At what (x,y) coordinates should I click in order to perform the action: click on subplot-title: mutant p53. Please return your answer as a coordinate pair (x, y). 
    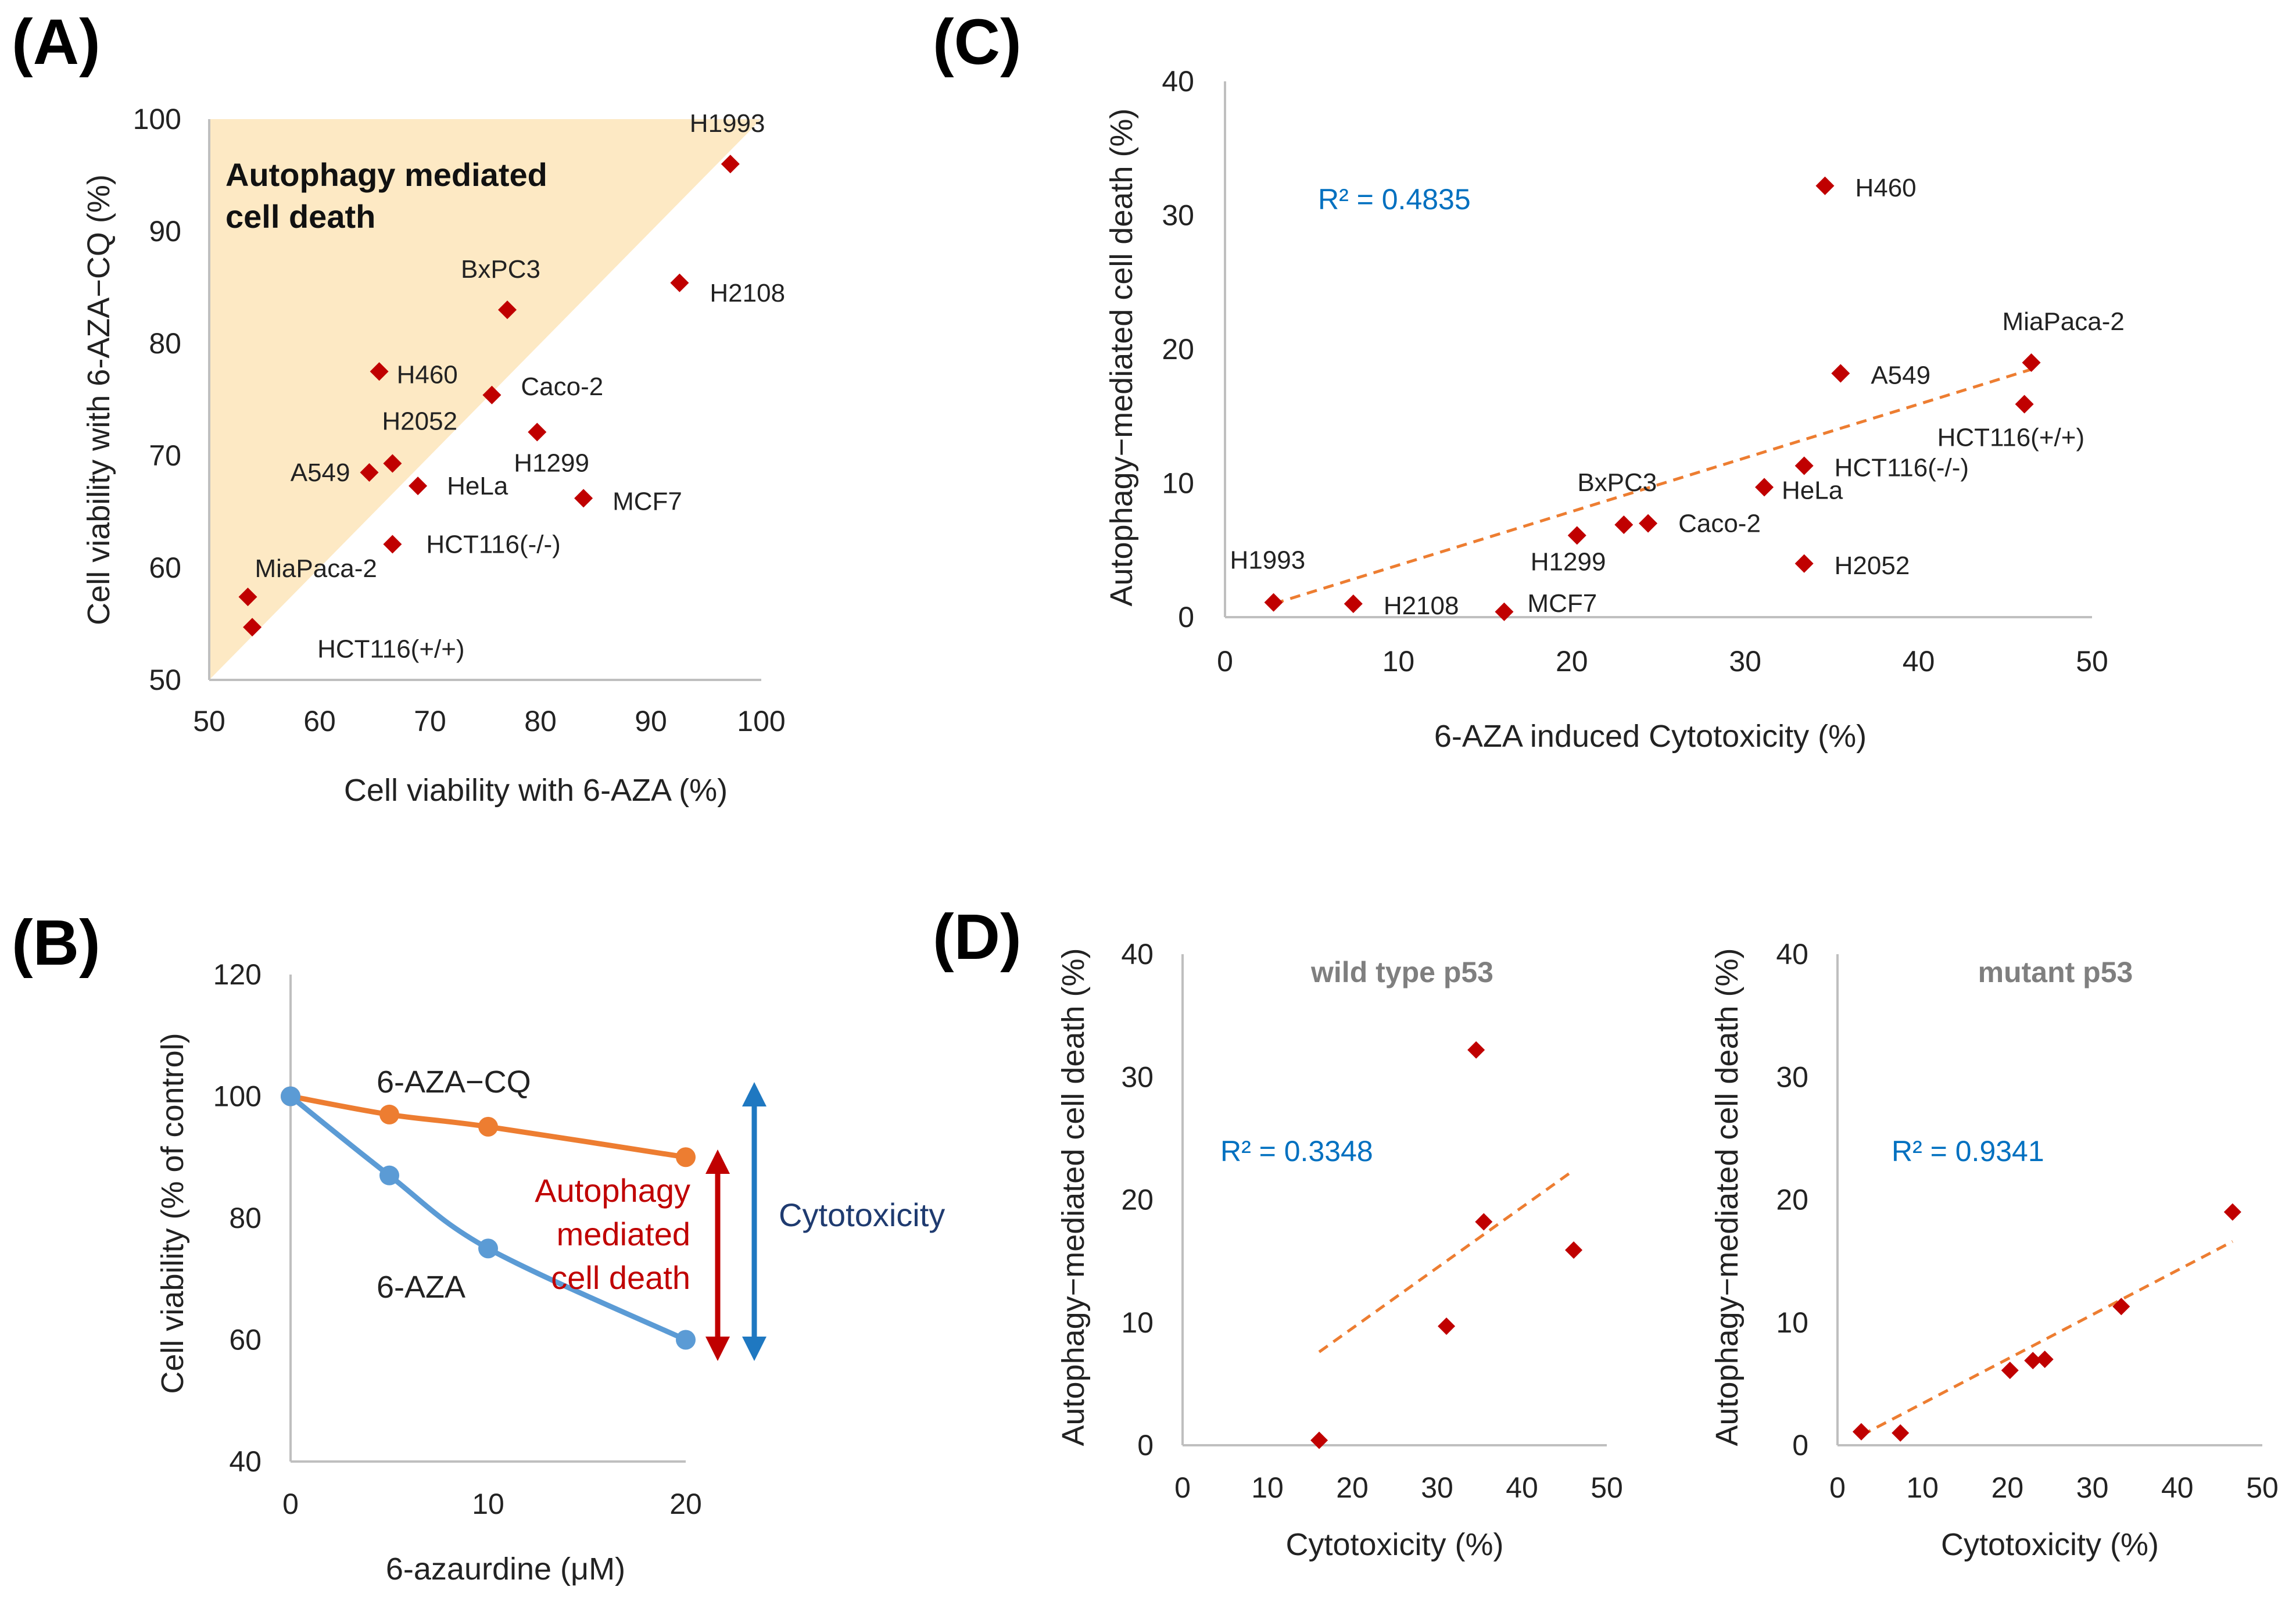
    Looking at the image, I should click on (2055, 972).